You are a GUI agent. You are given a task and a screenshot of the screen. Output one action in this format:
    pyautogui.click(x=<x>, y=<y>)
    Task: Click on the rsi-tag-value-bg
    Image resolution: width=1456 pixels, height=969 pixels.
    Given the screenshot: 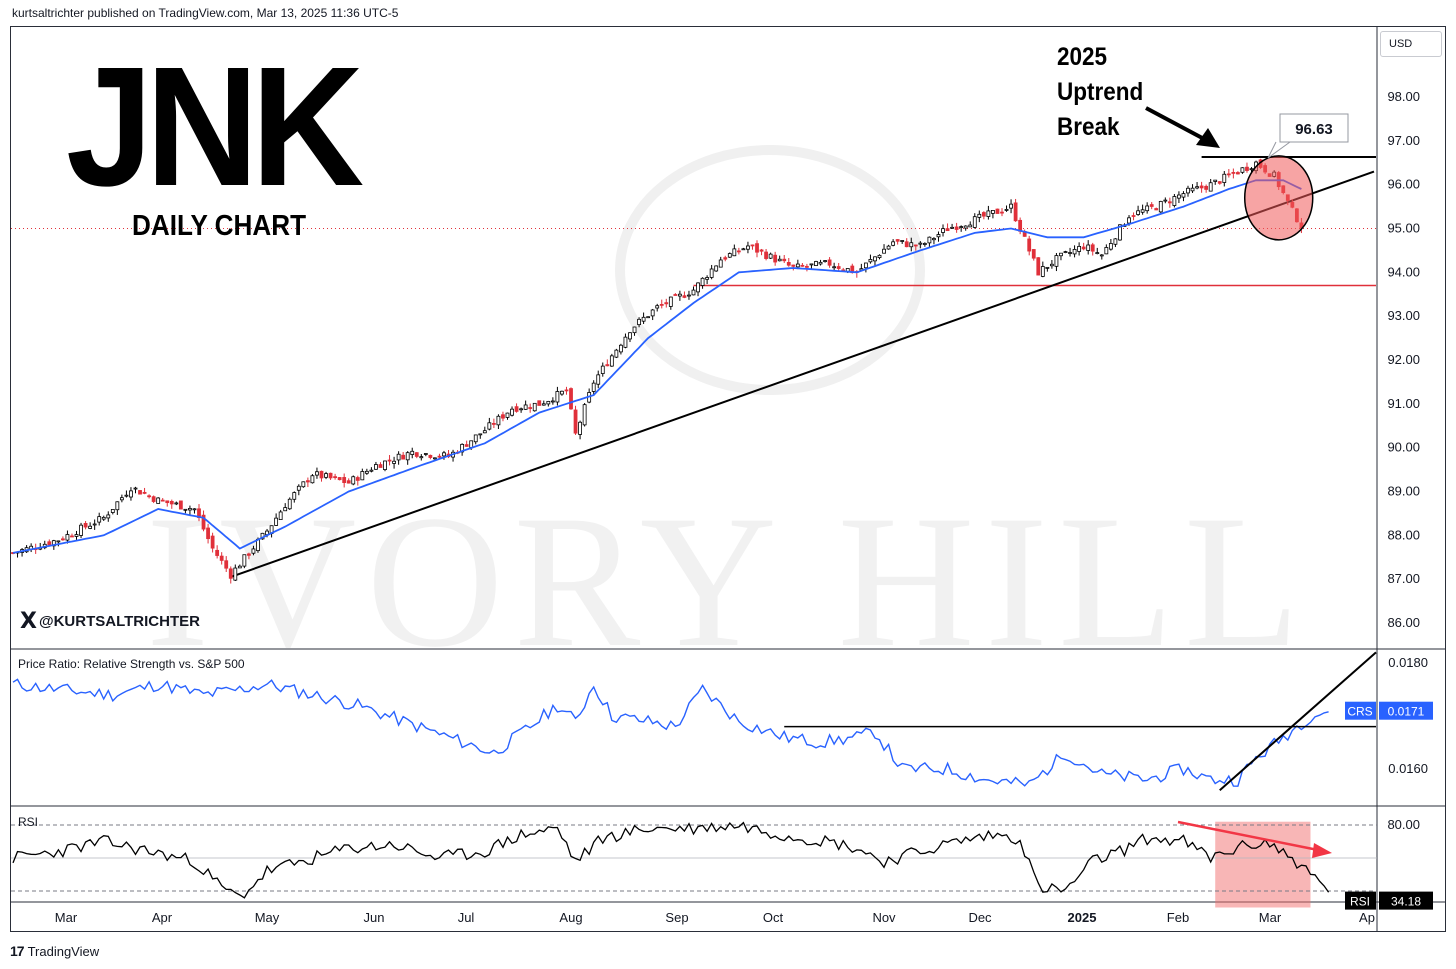 What is the action you would take?
    pyautogui.click(x=1406, y=900)
    